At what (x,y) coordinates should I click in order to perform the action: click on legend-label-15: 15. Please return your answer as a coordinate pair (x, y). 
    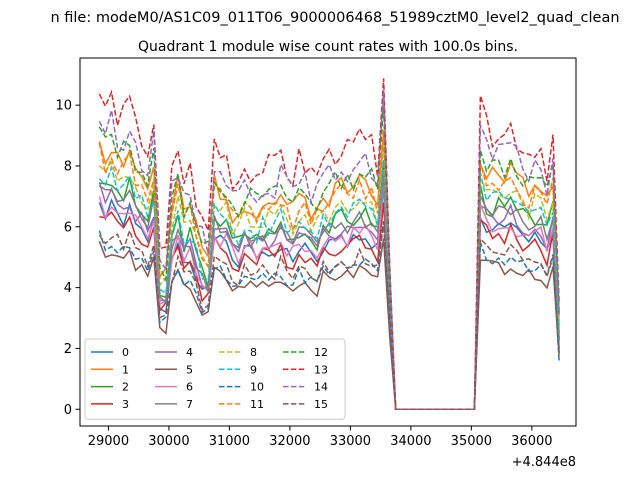
    Looking at the image, I should click on (321, 404).